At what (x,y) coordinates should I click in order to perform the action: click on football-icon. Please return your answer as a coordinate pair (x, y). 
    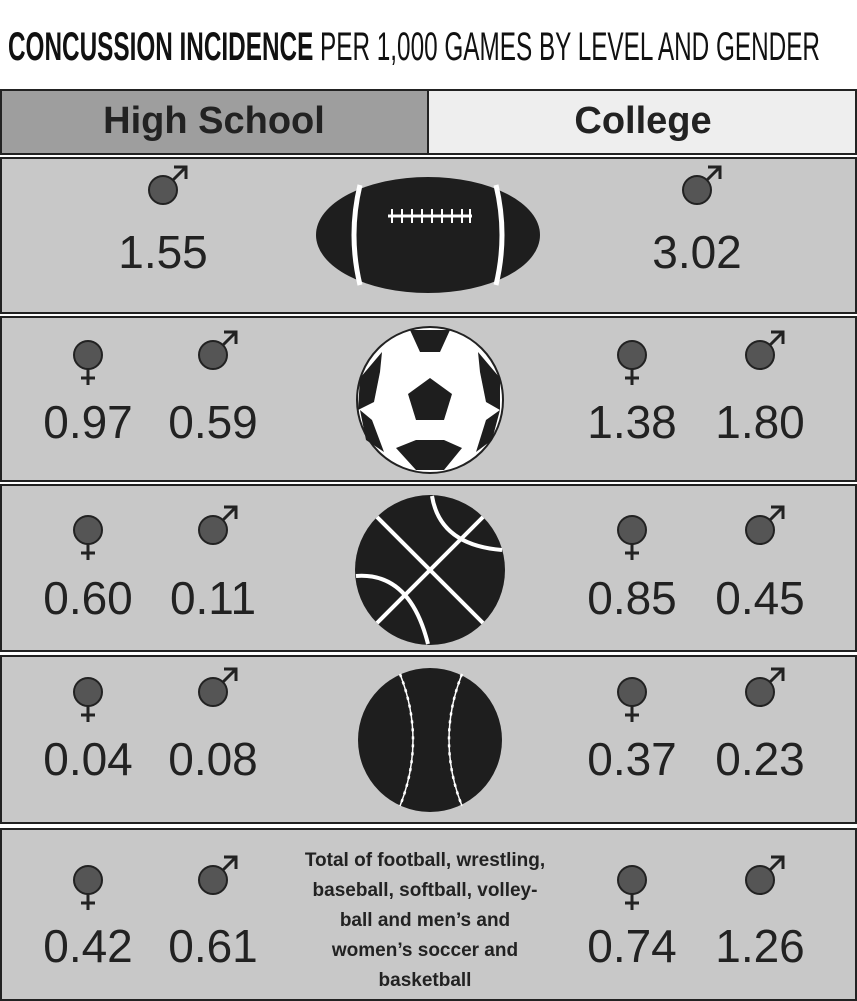
    Looking at the image, I should click on (428, 235).